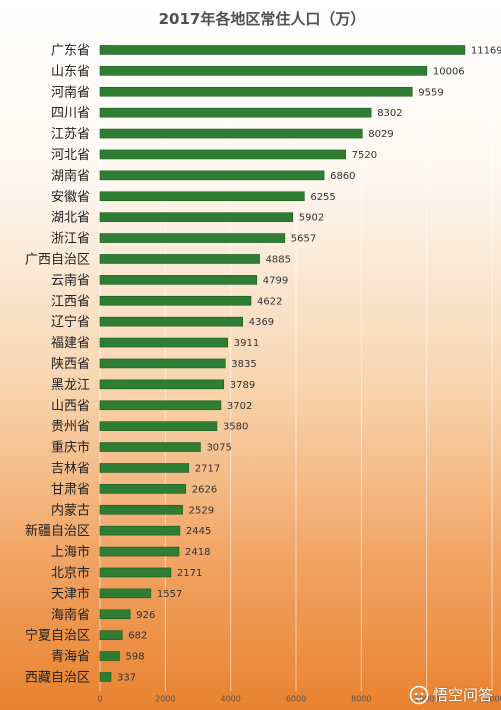 This screenshot has width=501, height=710. Describe the element at coordinates (70, 427) in the screenshot. I see `category-label: 贵州省` at that location.